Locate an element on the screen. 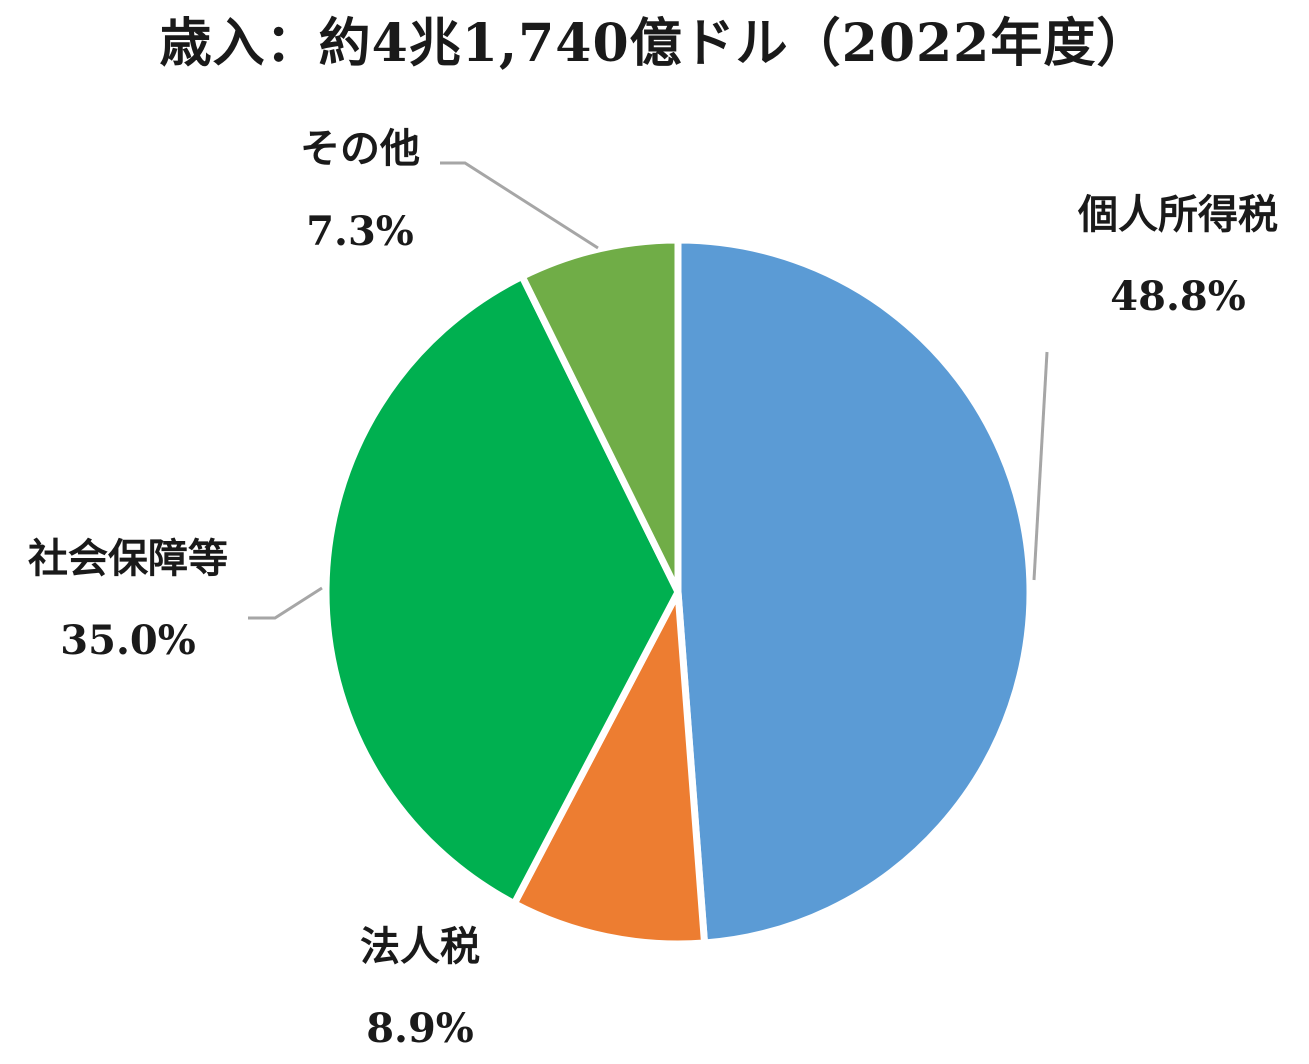 The image size is (1309, 1064). chart-title: 歳入：約4兆1,740億ドル（2022年度） is located at coordinates (654, 43).